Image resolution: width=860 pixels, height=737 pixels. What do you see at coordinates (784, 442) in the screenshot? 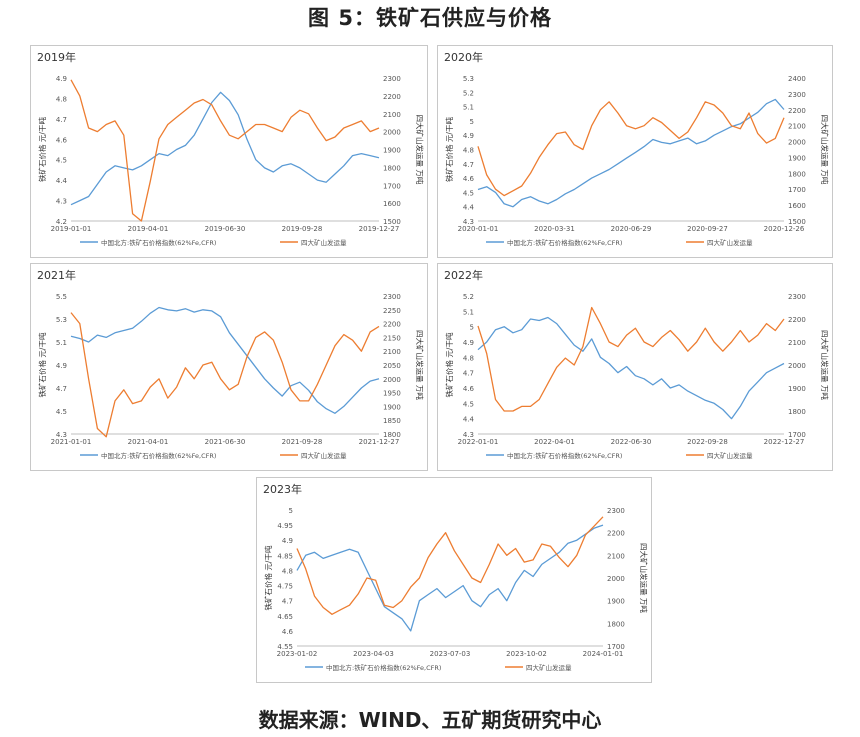
I see `x-tick-label: 2022-12-27` at bounding box center [784, 442].